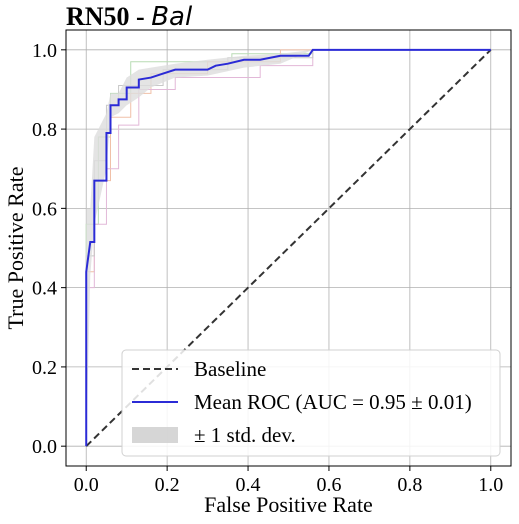  Describe the element at coordinates (86, 485) in the screenshot. I see `x-tick-label-0: 0.0` at that location.